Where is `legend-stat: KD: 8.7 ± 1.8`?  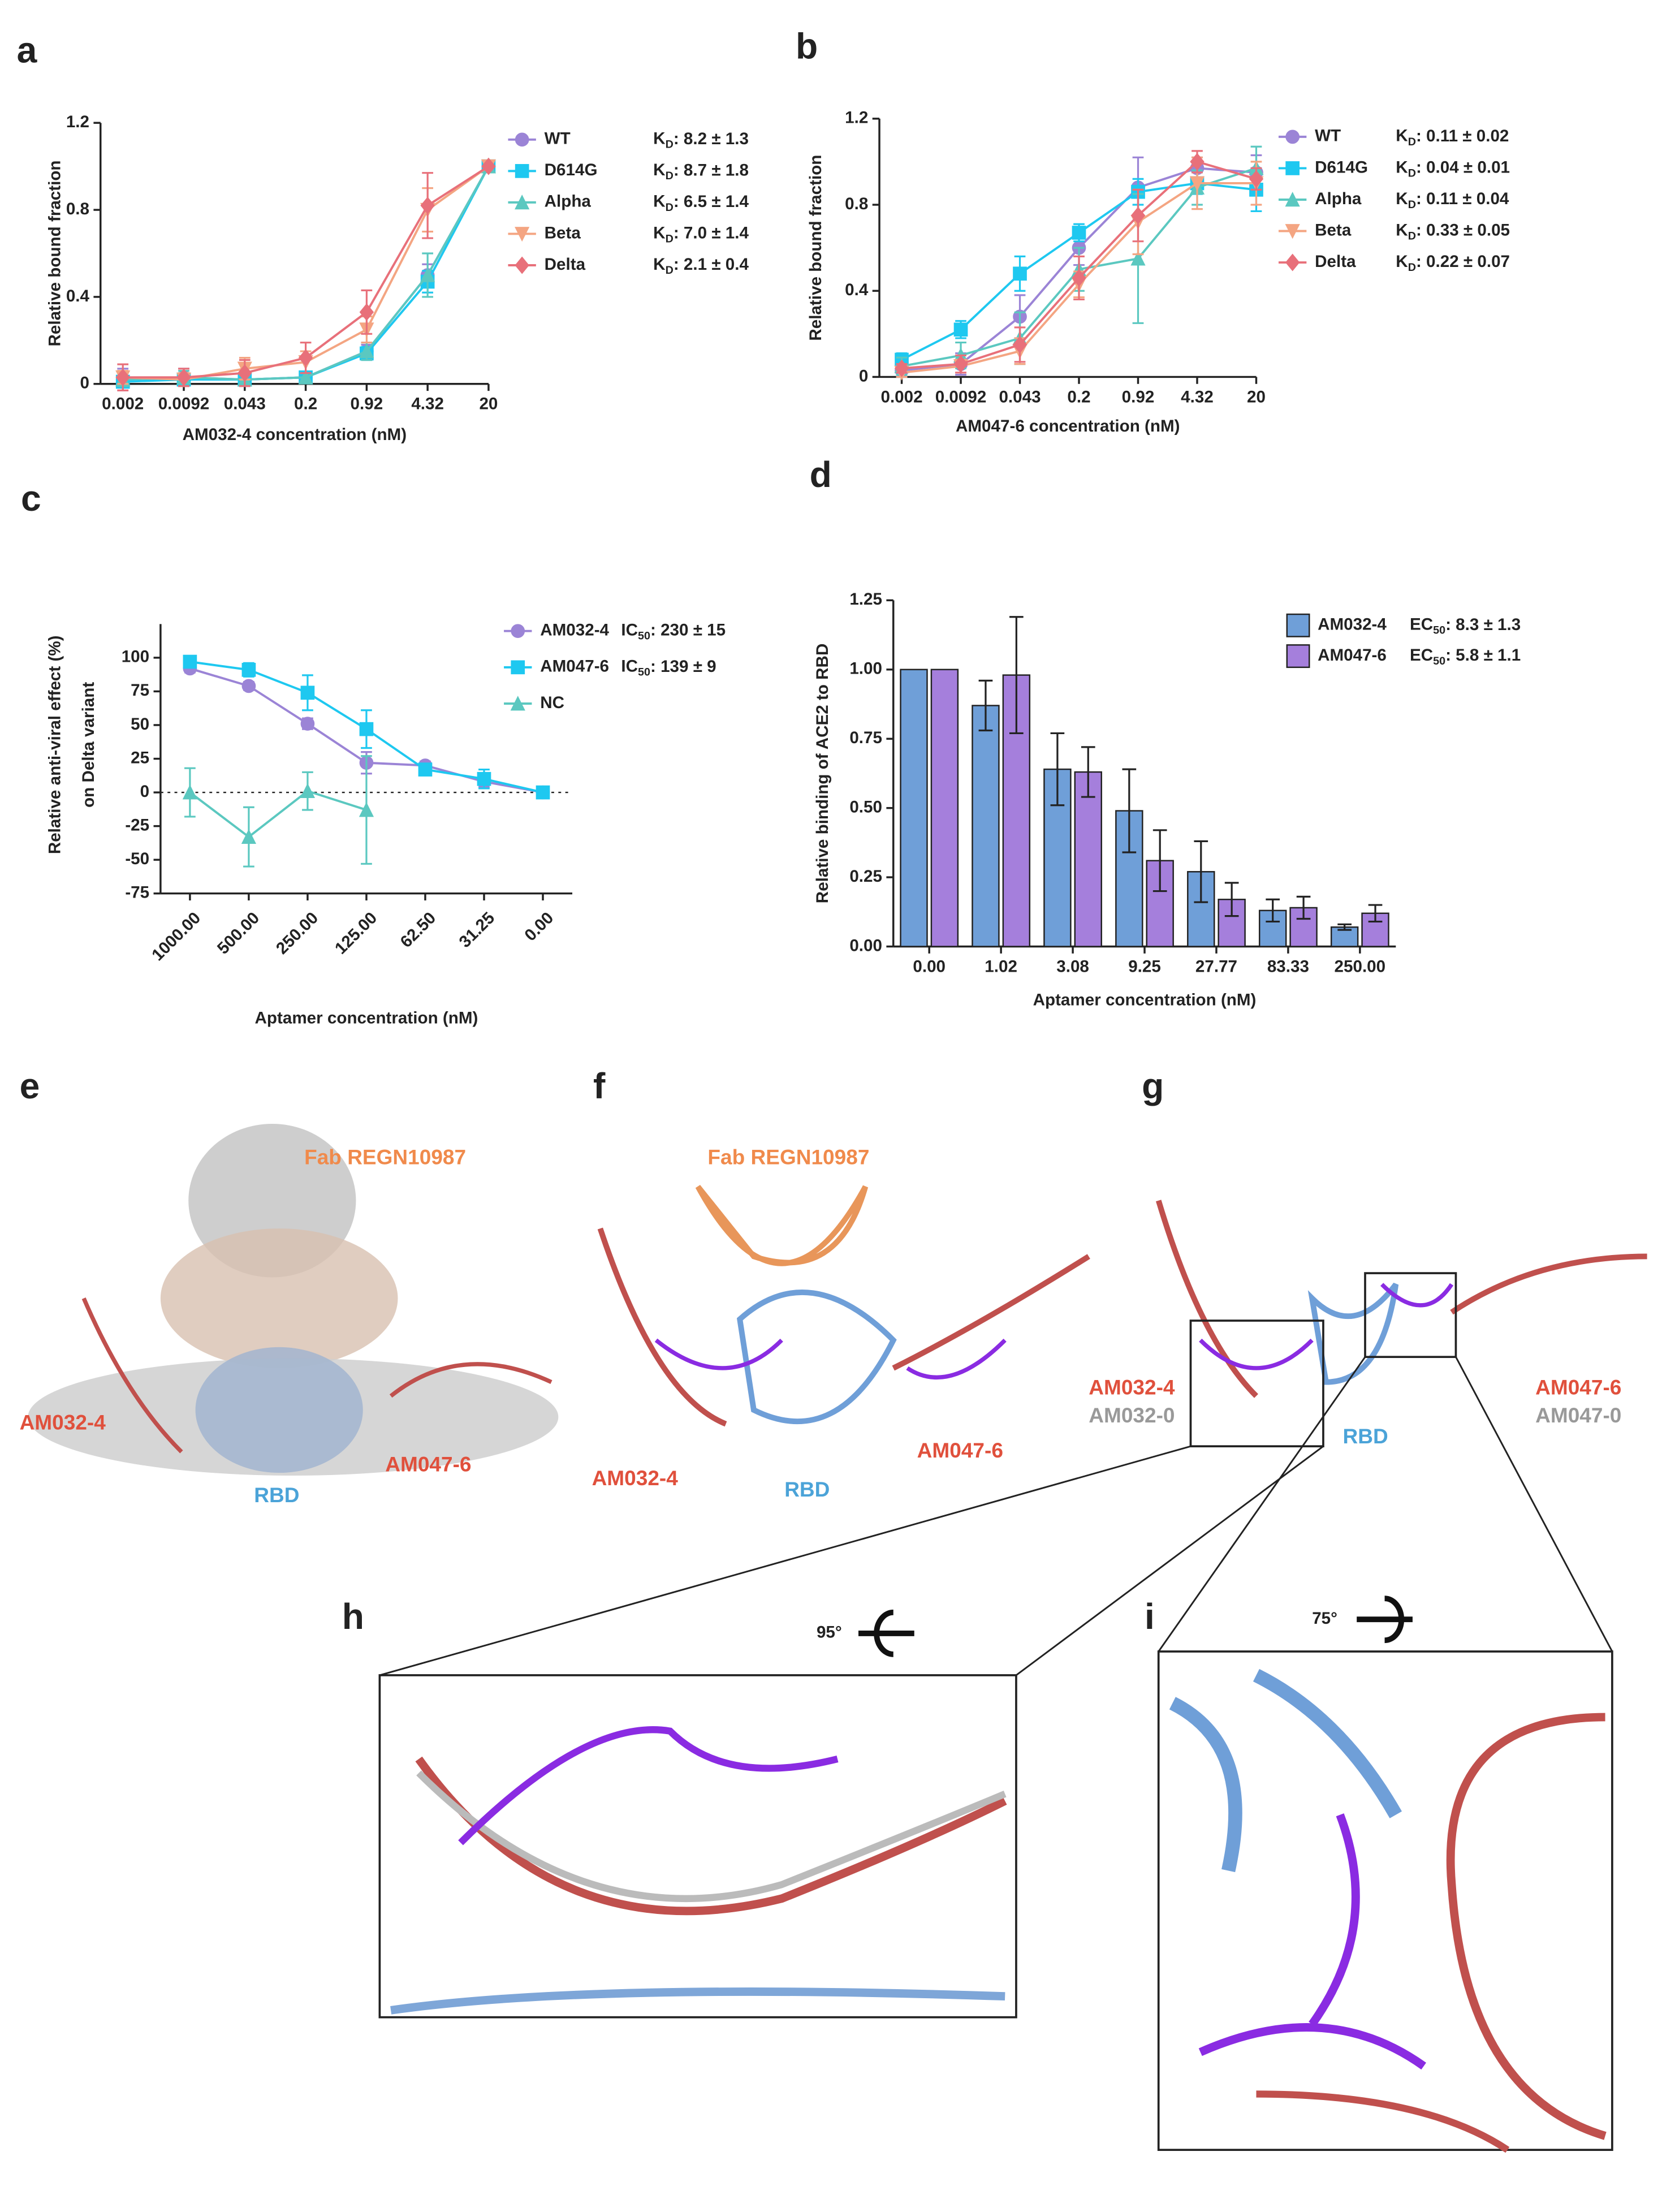 legend-stat: KD: 8.7 ± 1.8 is located at coordinates (701, 171).